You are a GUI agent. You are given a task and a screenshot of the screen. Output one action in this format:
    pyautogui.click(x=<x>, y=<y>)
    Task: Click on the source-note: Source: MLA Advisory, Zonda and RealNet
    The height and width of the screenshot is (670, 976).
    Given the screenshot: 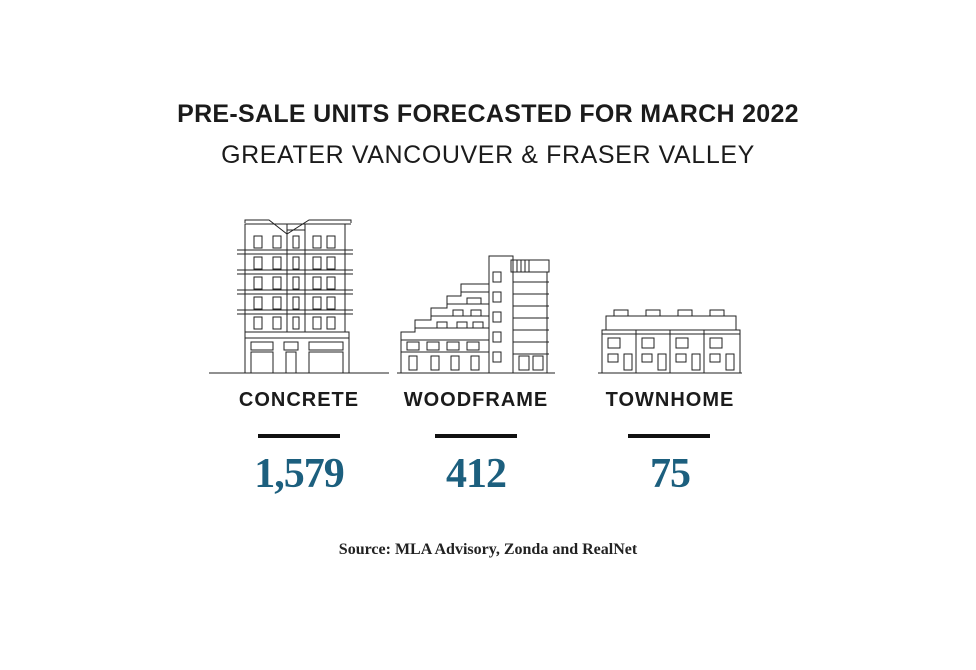 What is the action you would take?
    pyautogui.click(x=488, y=549)
    